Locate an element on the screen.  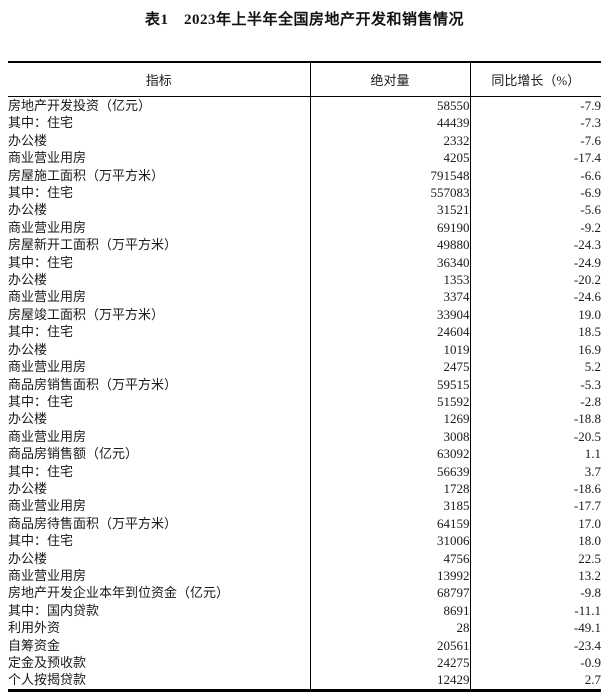
table-row: 房屋竣工面积（万平方米） 33904 19.0 is located at coordinates (304, 314).